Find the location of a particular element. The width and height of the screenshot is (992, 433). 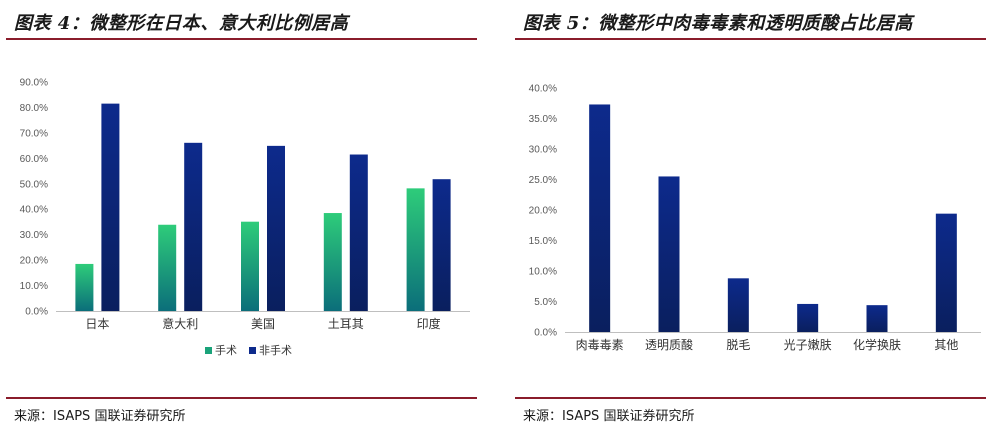

category-label: 脱毛 is located at coordinates (738, 344).